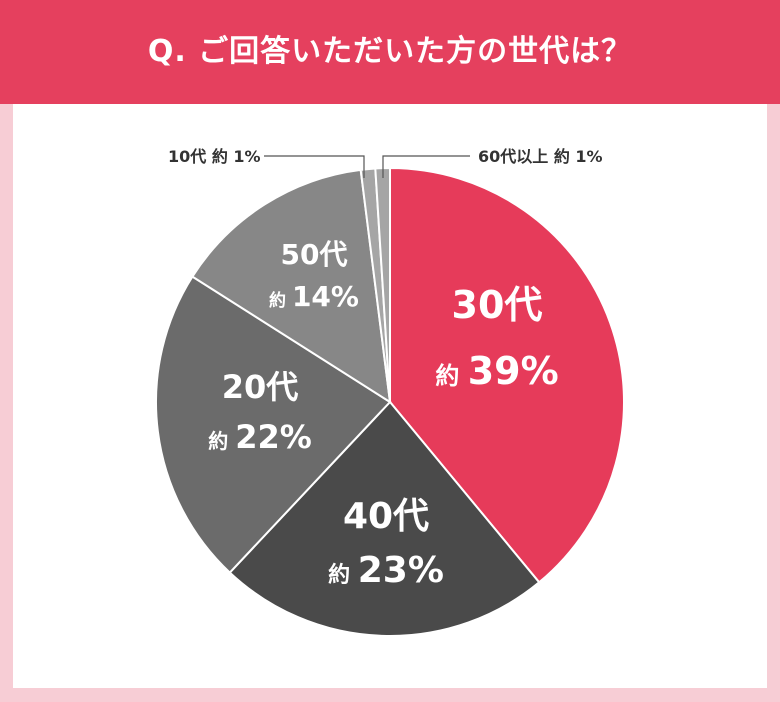 The width and height of the screenshot is (780, 702). I want to click on external-label-6: 60代以上 約 1%, so click(540, 156).